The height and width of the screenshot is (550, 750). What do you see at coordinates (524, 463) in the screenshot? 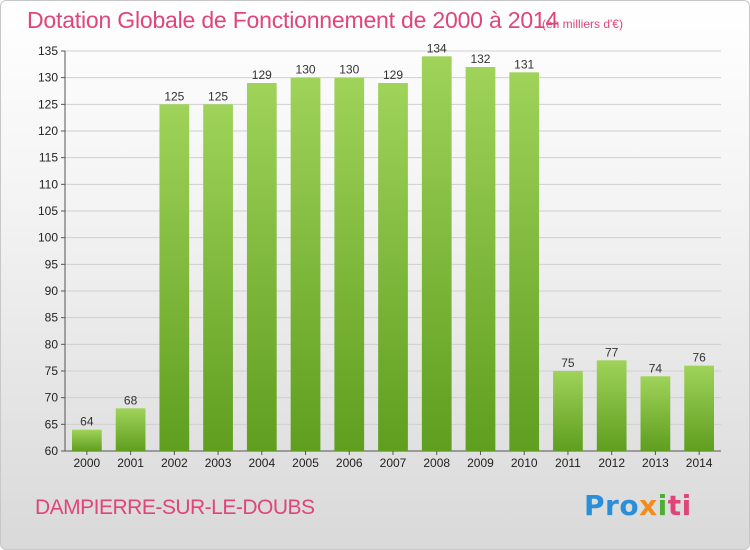
I see `x-tick-label-2010: 2010` at bounding box center [524, 463].